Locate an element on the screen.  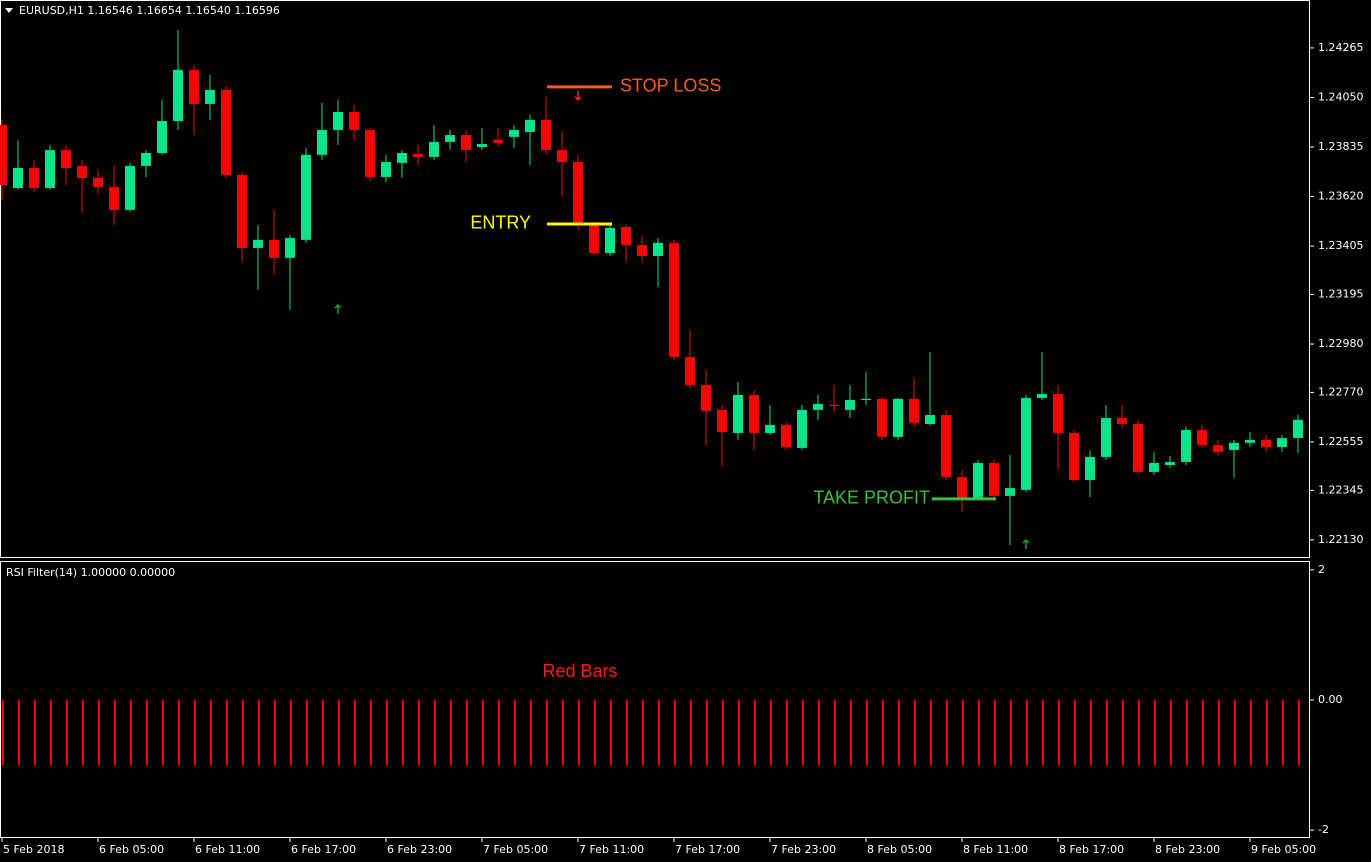
x-tick-label: 6 Feb 17:00 is located at coordinates (323, 849).